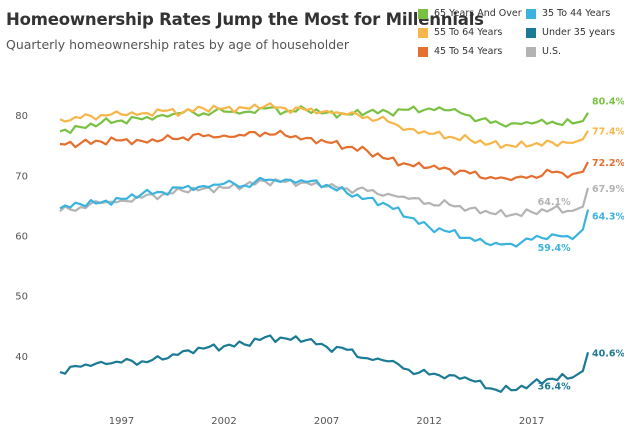 This screenshot has height=429, width=624. I want to click on y-tick-label: 50, so click(21, 297).